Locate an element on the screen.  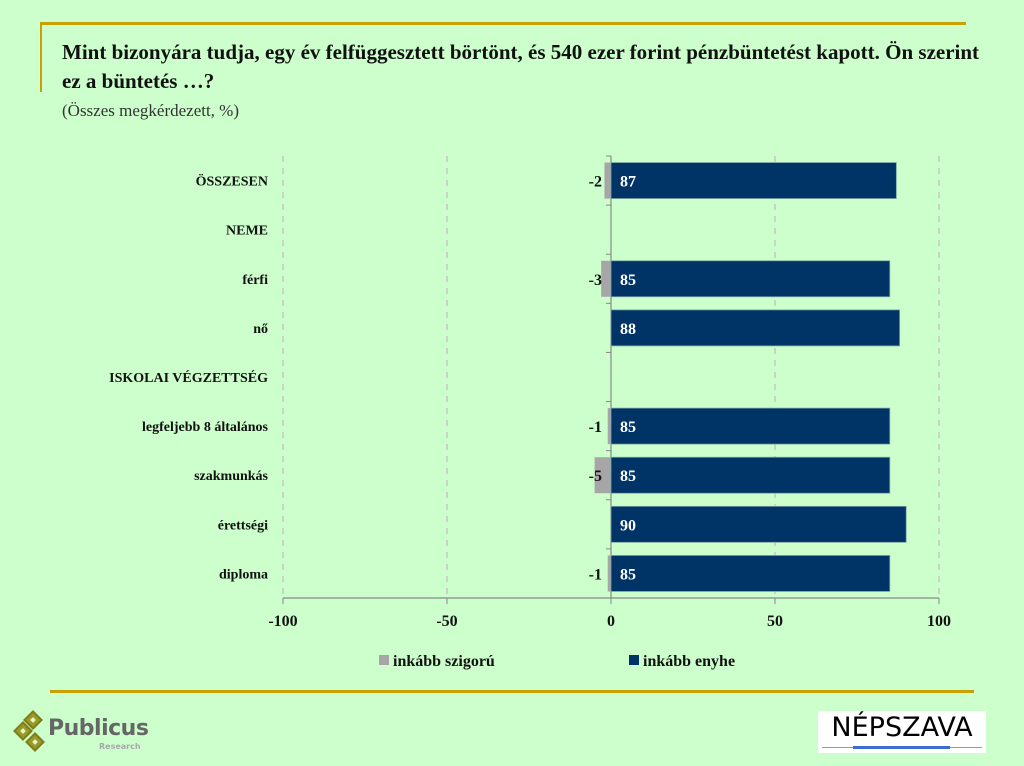
chart-subtitle: (Összes megkérdezett, %) is located at coordinates (151, 110).